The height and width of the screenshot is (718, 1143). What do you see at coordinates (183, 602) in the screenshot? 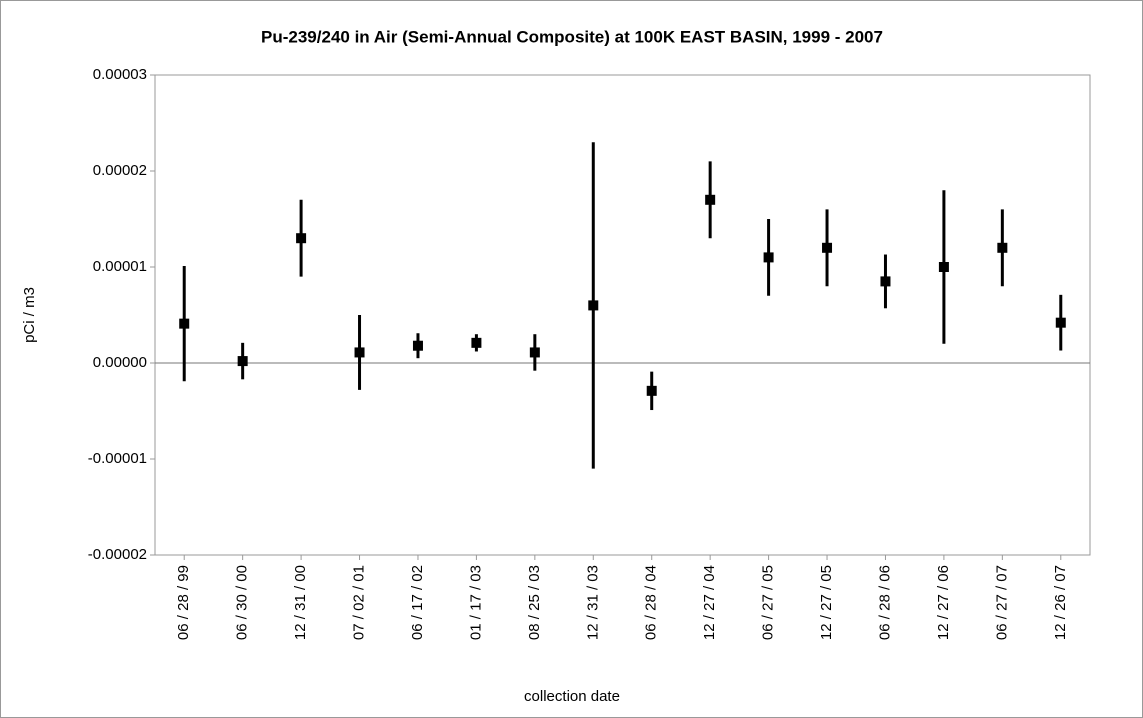
I see `x-tick-label: 06 / 28 / 99` at bounding box center [183, 602].